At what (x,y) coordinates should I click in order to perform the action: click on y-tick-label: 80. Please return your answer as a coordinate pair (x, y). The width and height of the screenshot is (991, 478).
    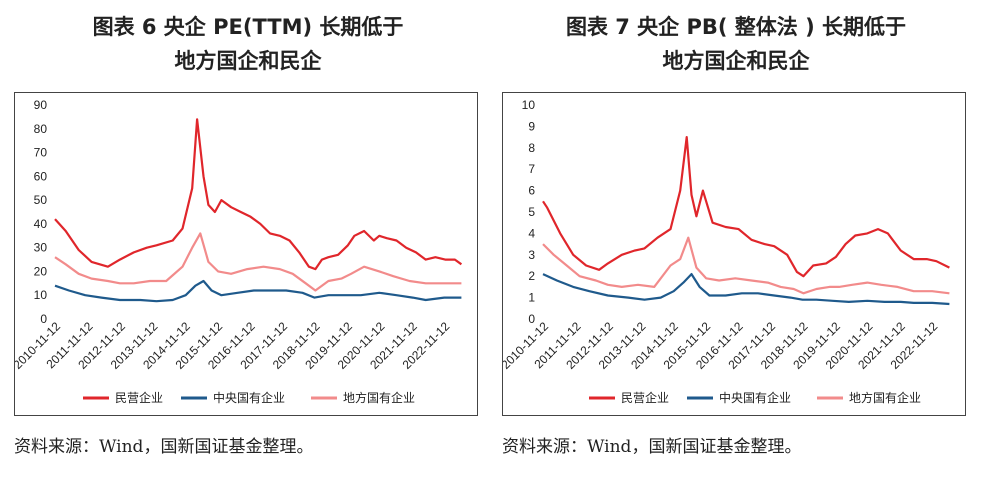
    Looking at the image, I should click on (41, 129).